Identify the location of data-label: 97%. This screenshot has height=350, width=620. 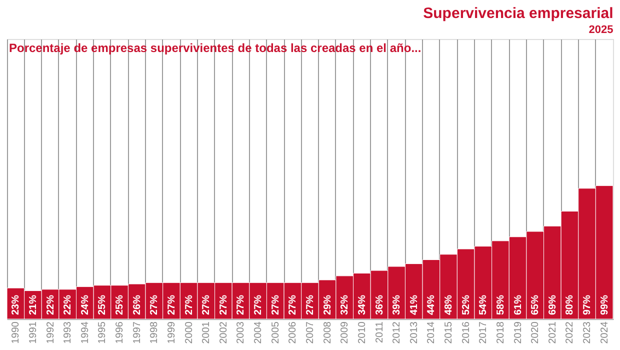
(588, 304).